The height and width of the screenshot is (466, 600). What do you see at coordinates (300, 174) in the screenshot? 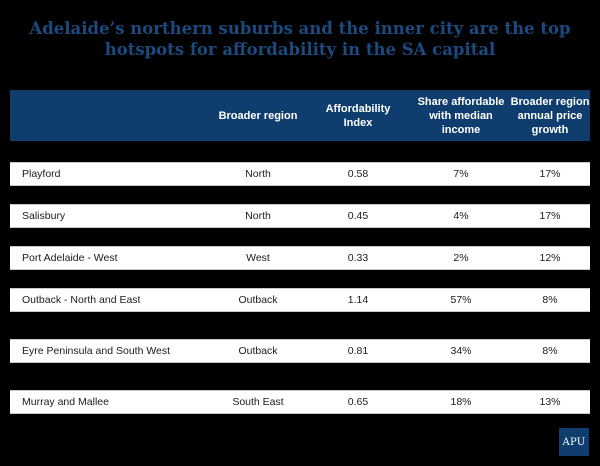
I see `table-row: Playford North 0.58 7% 17%` at bounding box center [300, 174].